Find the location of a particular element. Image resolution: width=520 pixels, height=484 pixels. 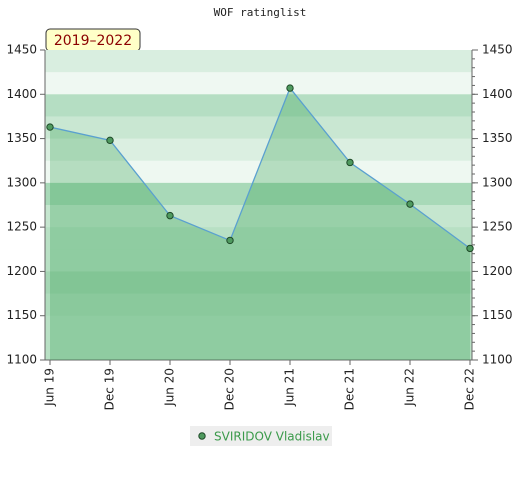

y-tick-label: 1350 is located at coordinates (21, 138).